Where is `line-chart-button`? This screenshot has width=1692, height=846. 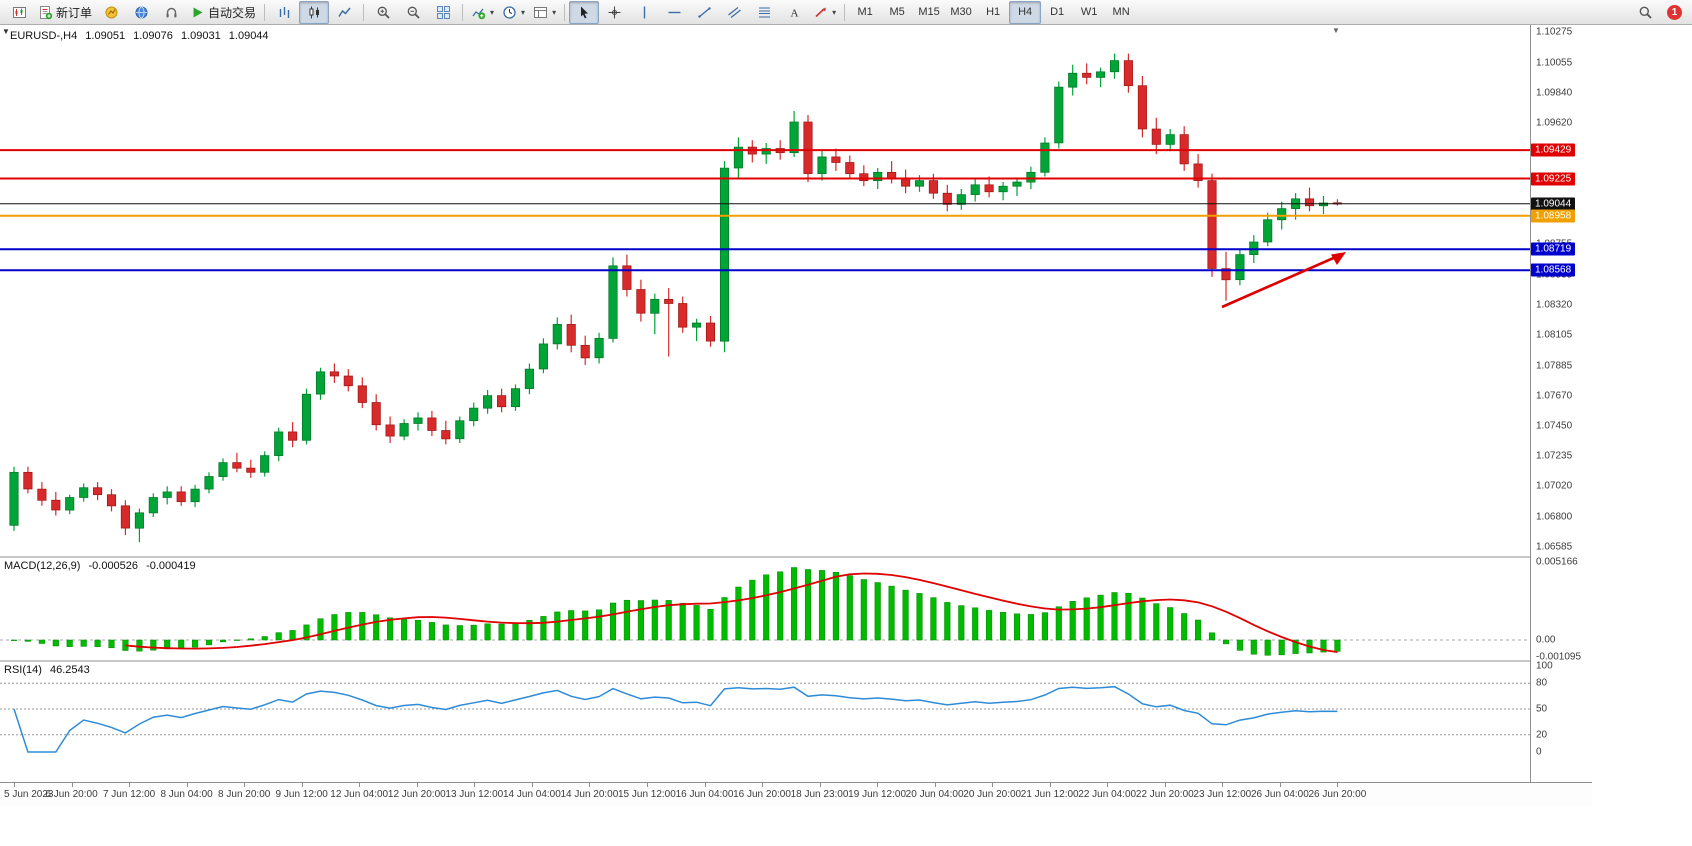
line-chart-button is located at coordinates (344, 12).